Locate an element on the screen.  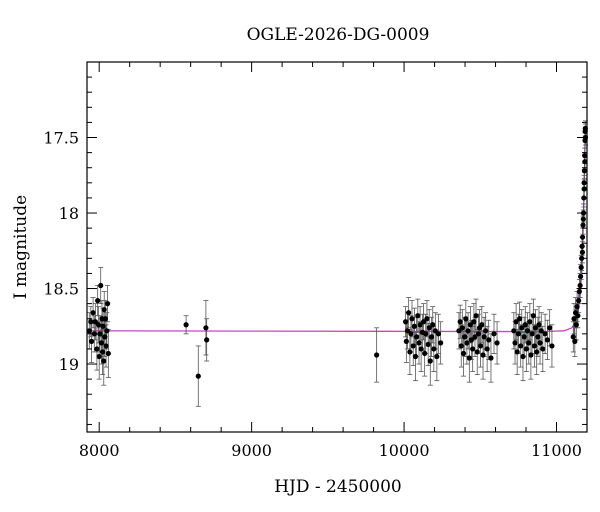
x-axis-label: HJD - 2450000 is located at coordinates (338, 487).